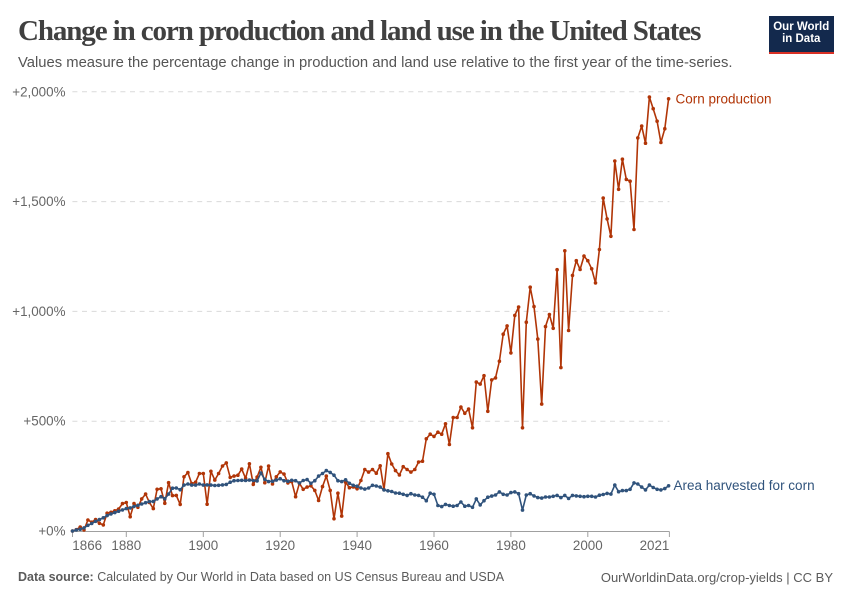 The width and height of the screenshot is (850, 600). What do you see at coordinates (280, 545) in the screenshot?
I see `svg-text: 1920` at bounding box center [280, 545].